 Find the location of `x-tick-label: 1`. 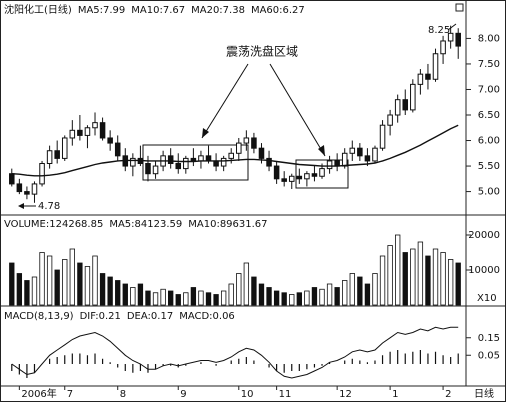

x-tick-label: 1 is located at coordinates (395, 394).